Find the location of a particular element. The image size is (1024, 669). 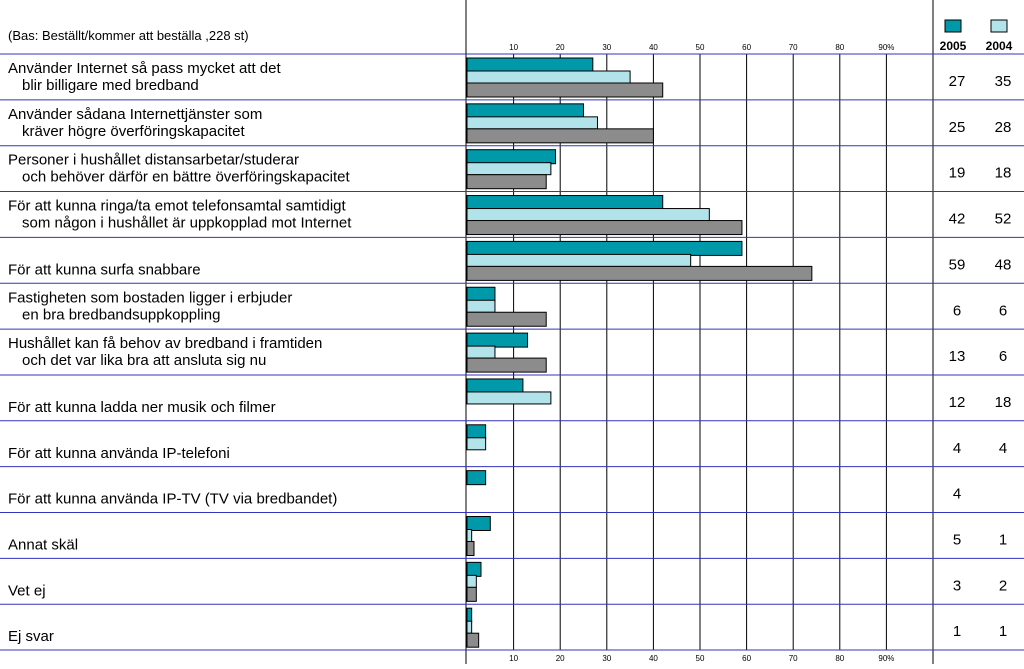

legend-label: 2005 is located at coordinates (953, 46).